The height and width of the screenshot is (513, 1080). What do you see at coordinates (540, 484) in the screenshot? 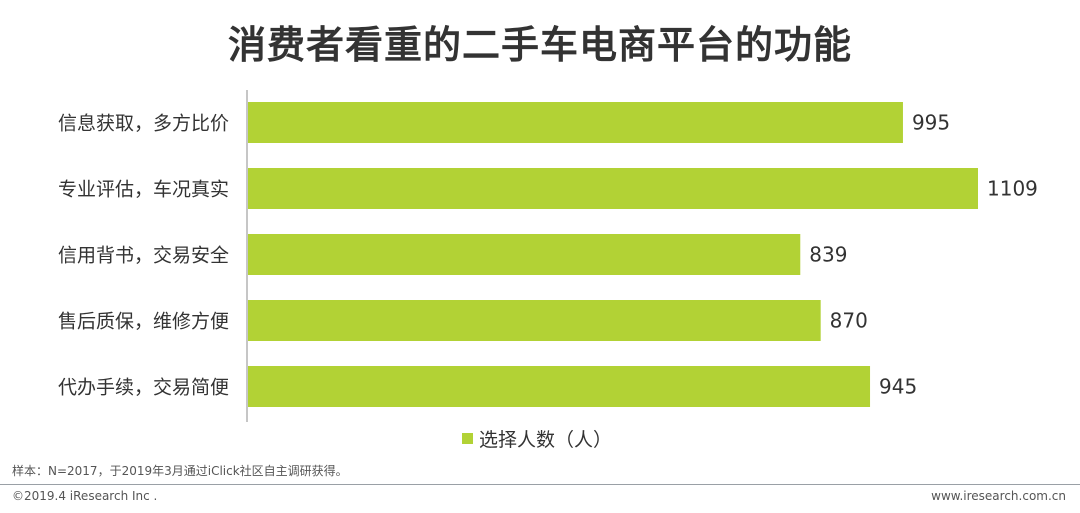
I see `footer-divider` at bounding box center [540, 484].